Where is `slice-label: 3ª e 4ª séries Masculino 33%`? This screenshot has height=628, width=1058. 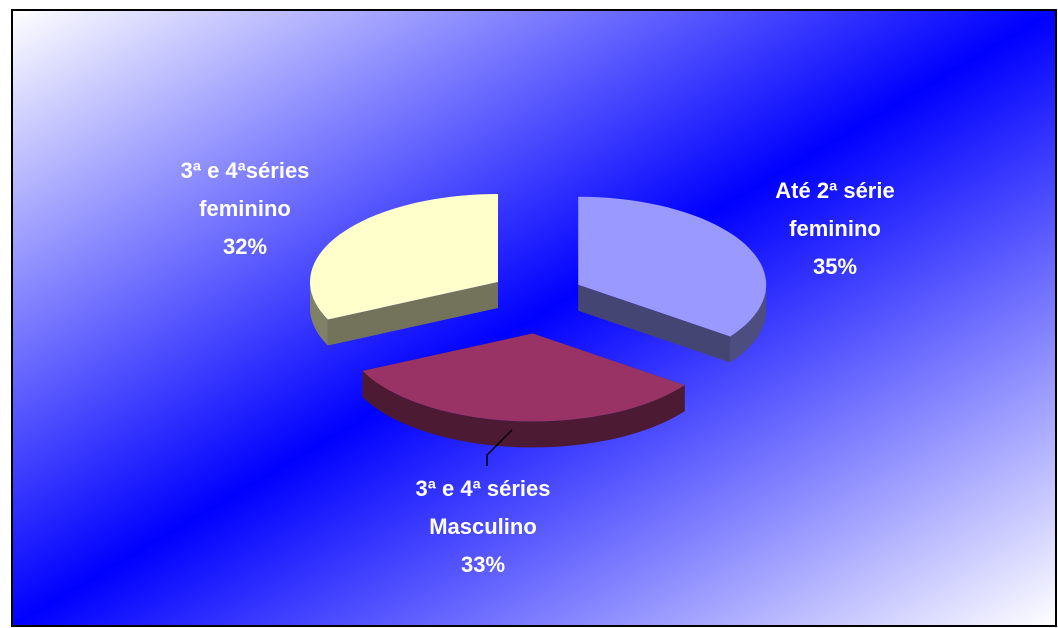 slice-label: 3ª e 4ª séries Masculino 33% is located at coordinates (483, 527).